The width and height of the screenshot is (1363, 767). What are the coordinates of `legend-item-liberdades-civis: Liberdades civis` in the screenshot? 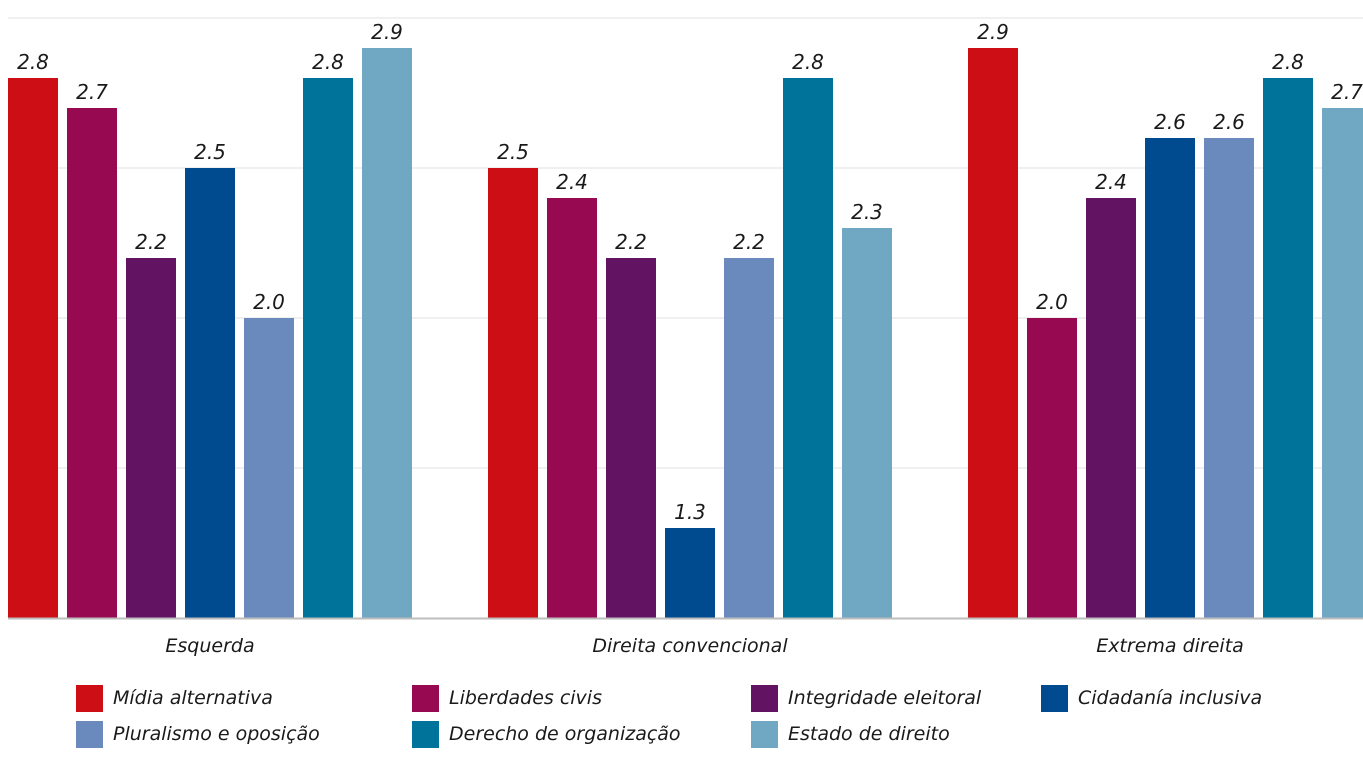 It's located at (581, 698).